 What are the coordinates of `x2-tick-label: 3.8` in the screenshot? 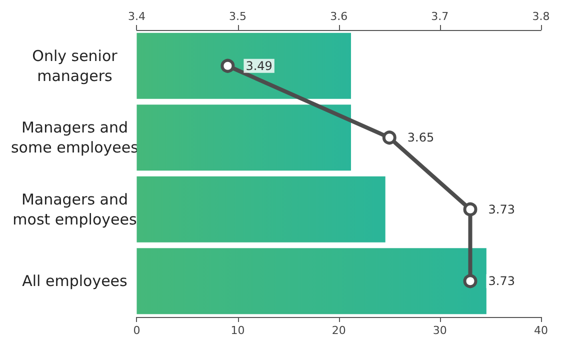 It's located at (541, 16).